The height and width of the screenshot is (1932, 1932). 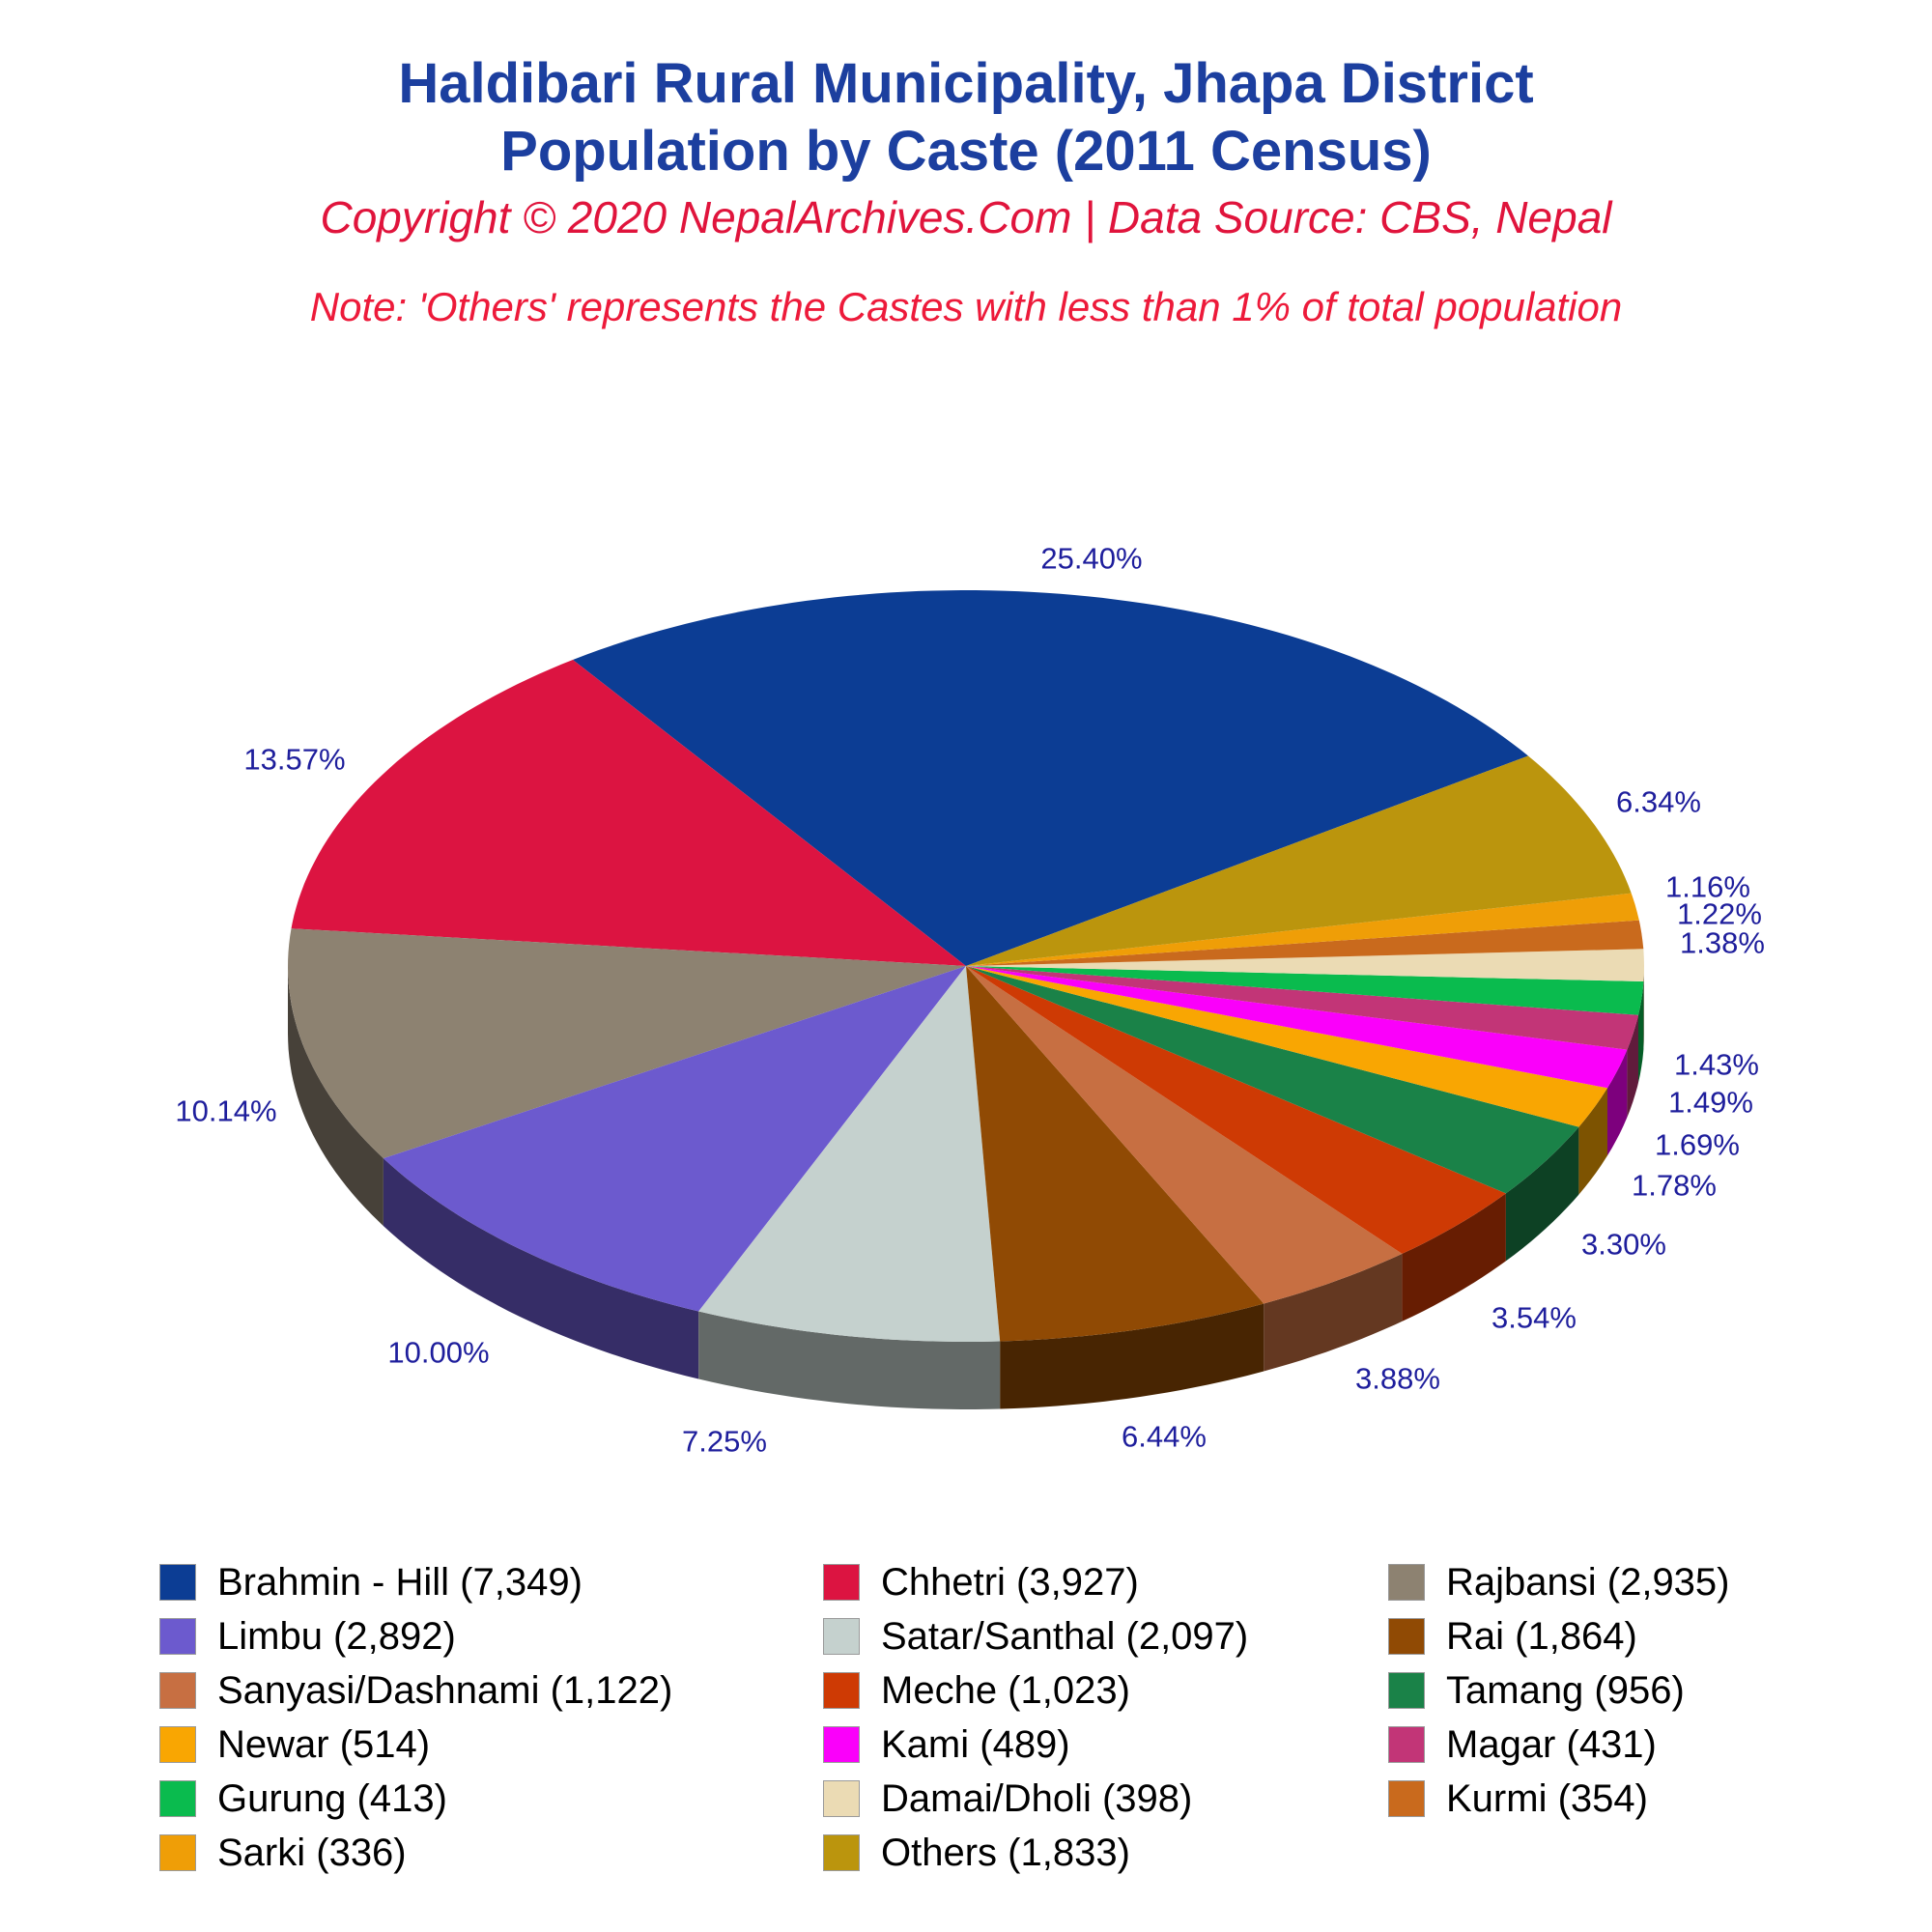 What do you see at coordinates (1588, 1582) in the screenshot?
I see `legend-label: Rajbansi (2,935)` at bounding box center [1588, 1582].